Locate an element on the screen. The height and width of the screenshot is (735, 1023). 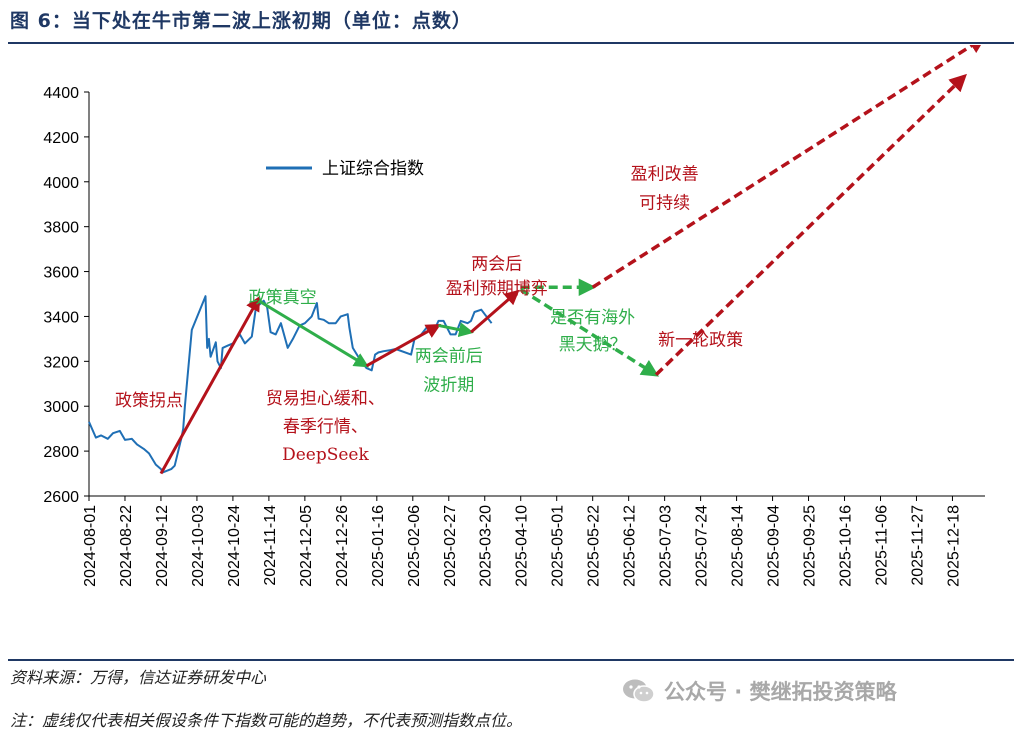
x-tick-label: 2025-05-22 is located at coordinates (594, 546).